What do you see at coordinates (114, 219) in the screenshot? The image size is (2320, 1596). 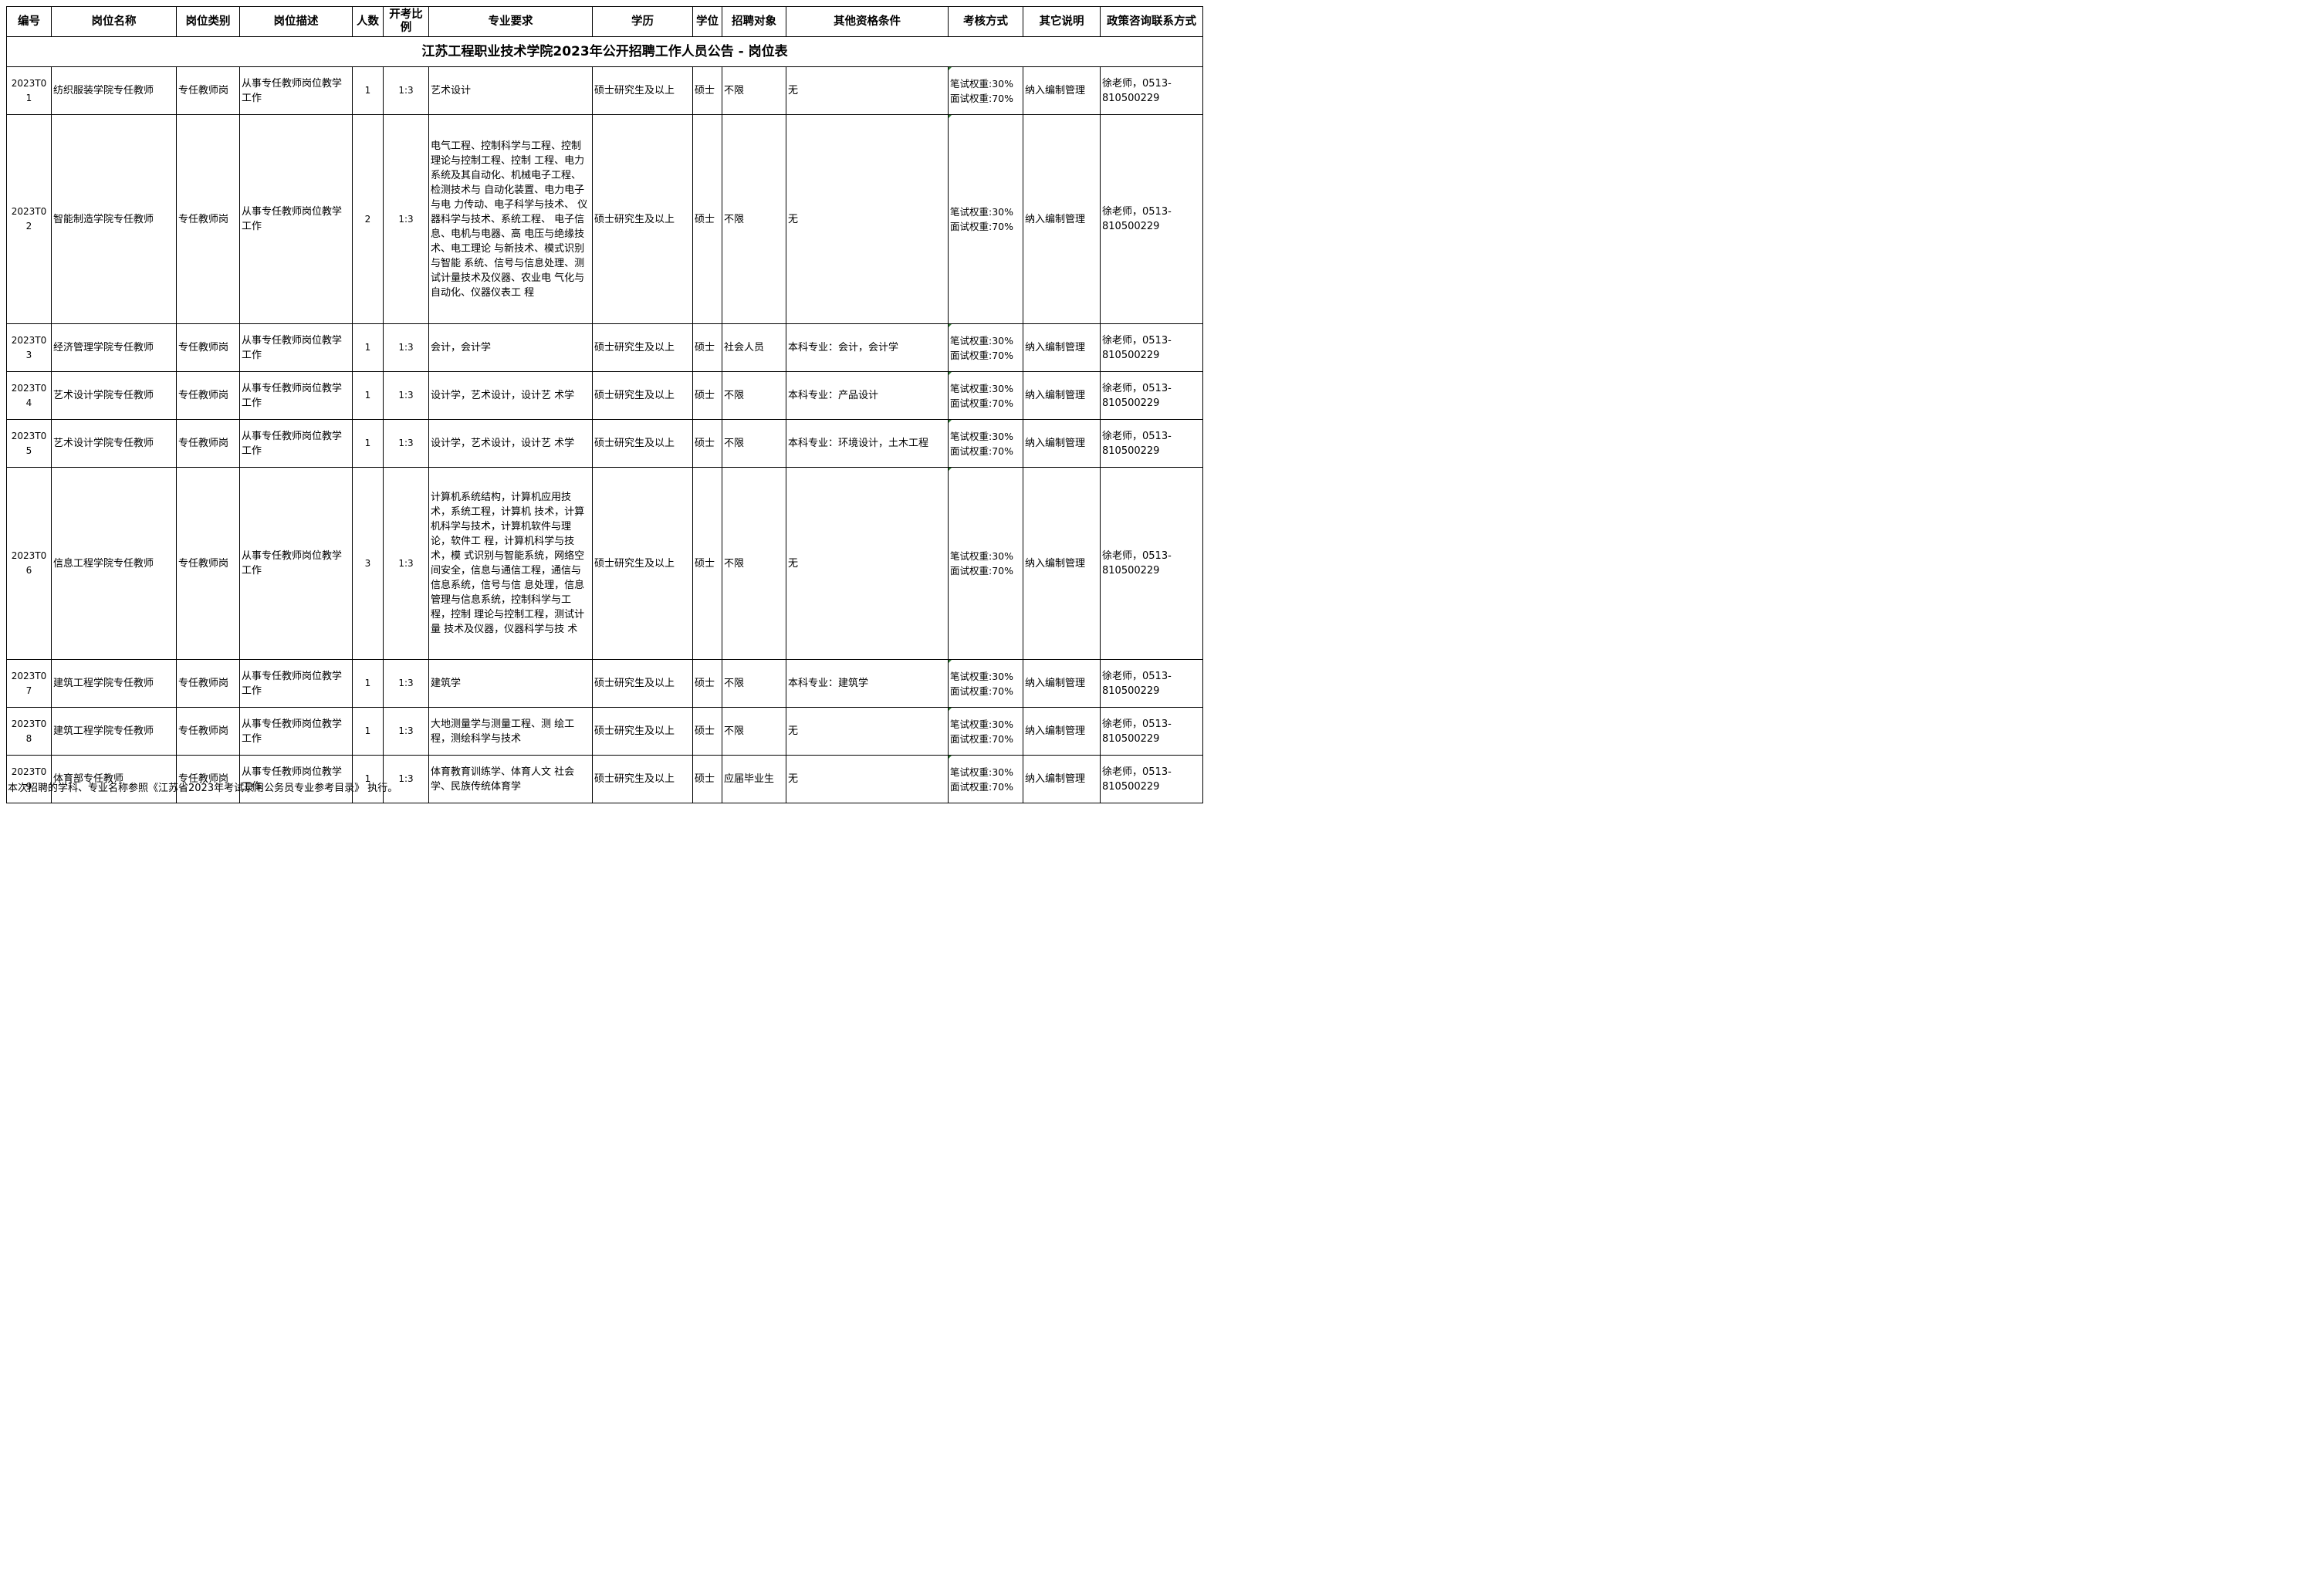 I see `cell-position-name: 智能制造学院专任教师` at bounding box center [114, 219].